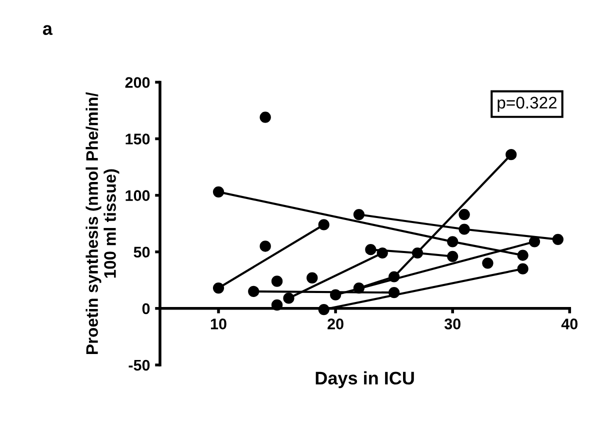  I want to click on x-tick-label: 40, so click(569, 324).